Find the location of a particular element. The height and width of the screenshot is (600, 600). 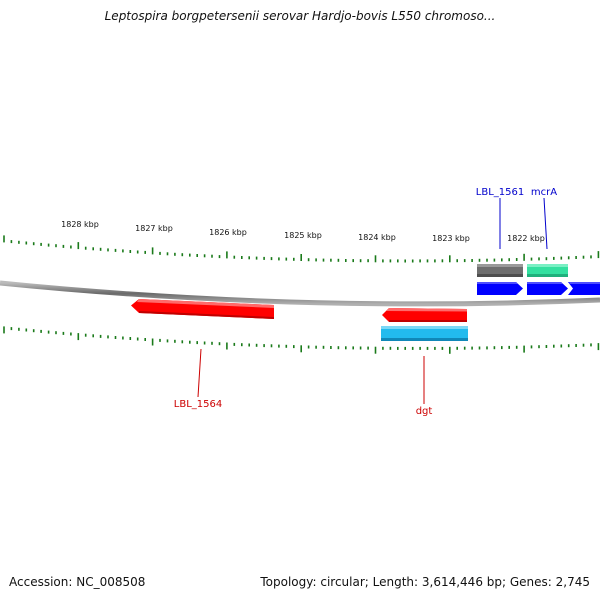

chromosome-backbone is located at coordinates (300, 293).